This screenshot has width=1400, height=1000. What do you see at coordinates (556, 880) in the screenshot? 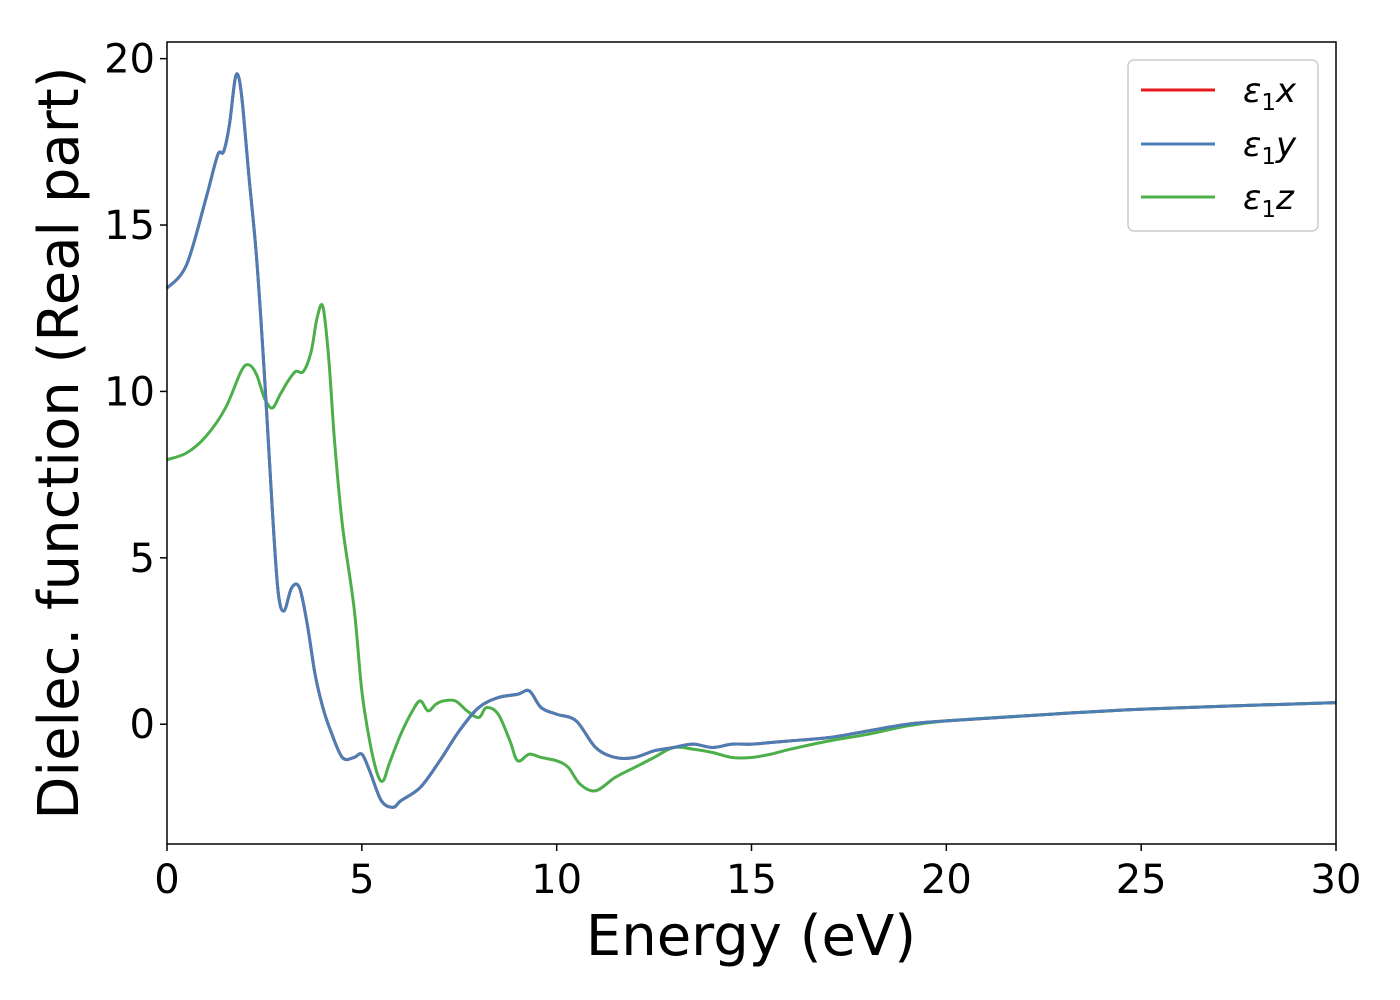
I see `x-tick-label: 10` at bounding box center [556, 880].